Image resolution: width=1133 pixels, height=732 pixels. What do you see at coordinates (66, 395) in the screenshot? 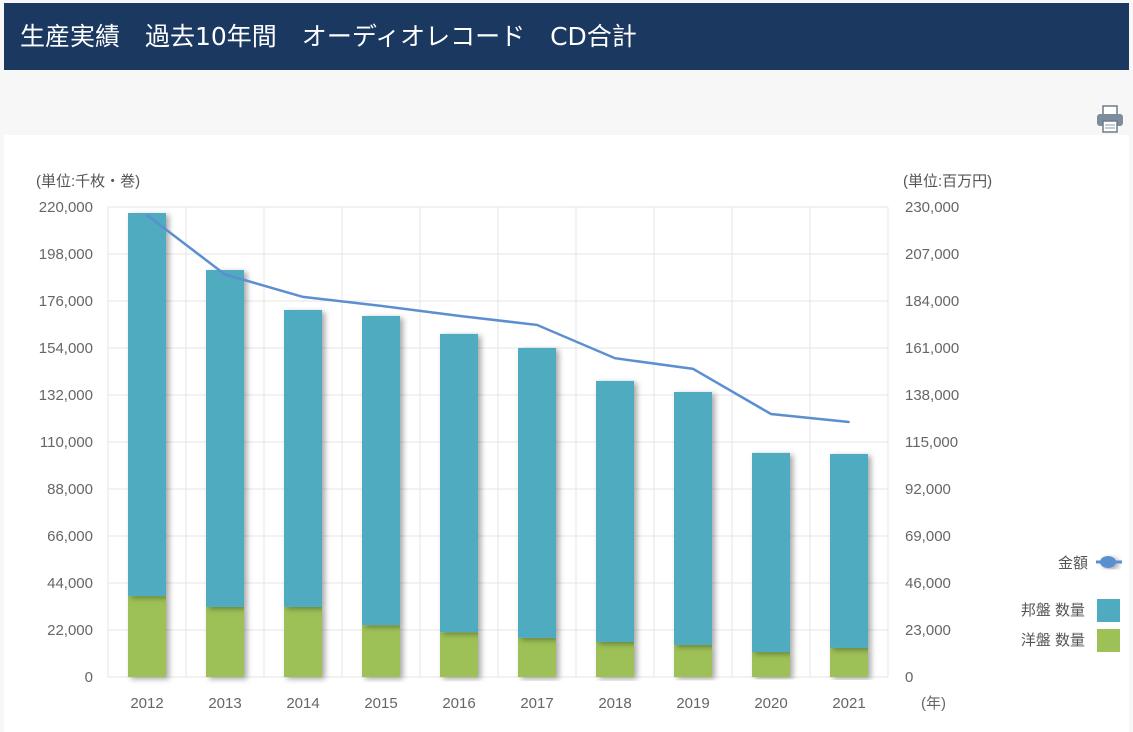
I see `y-tick-label: 132,000` at bounding box center [66, 395].